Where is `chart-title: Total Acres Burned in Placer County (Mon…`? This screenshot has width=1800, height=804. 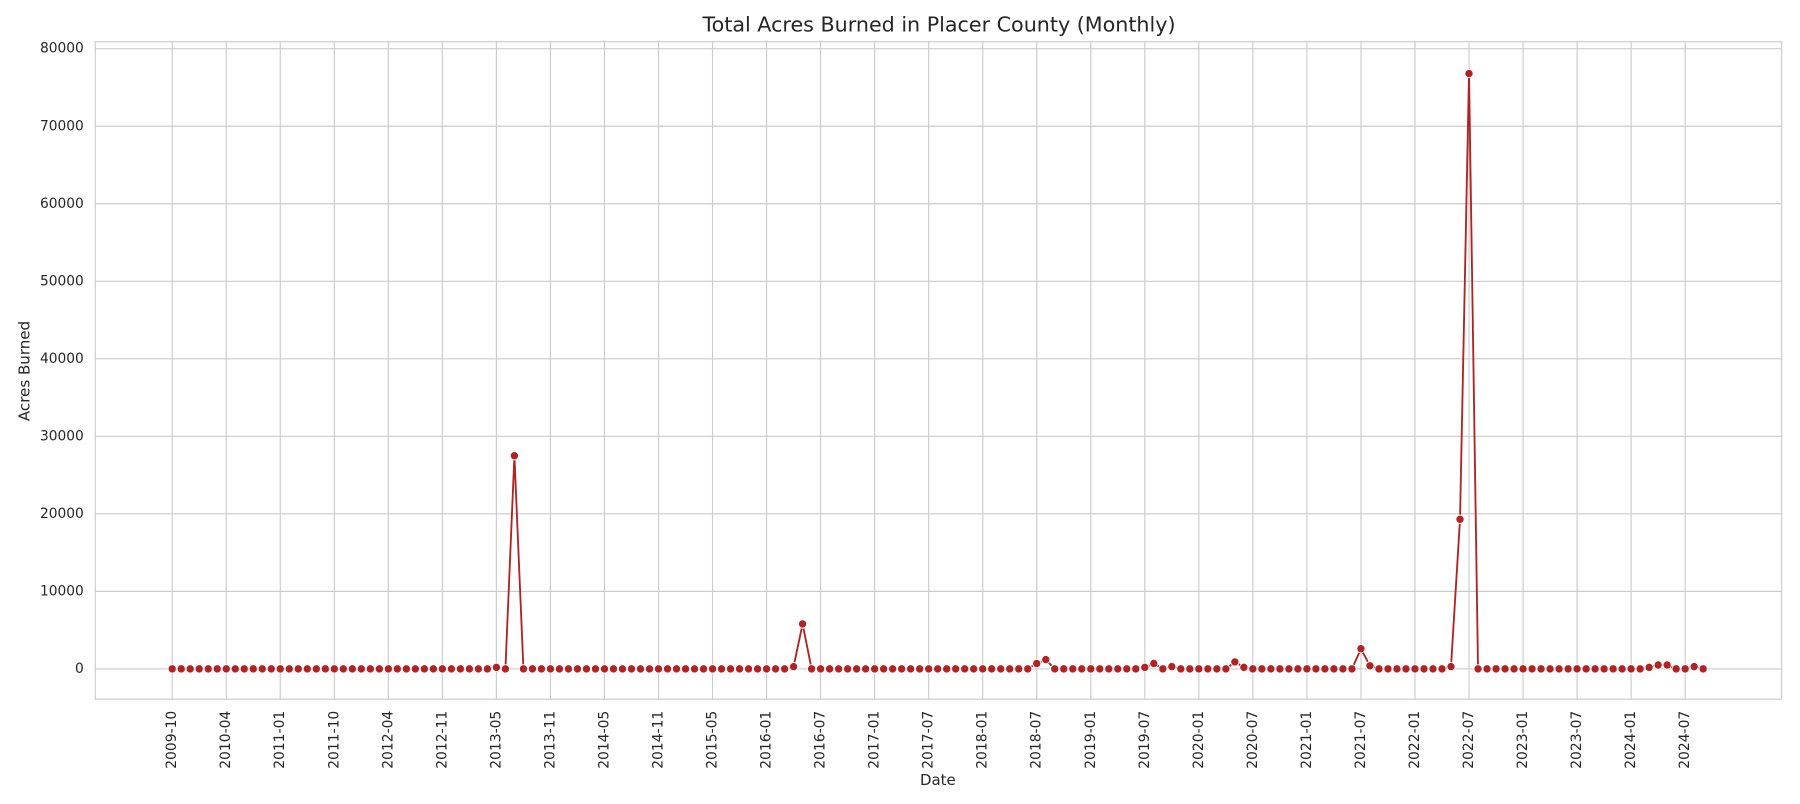
chart-title: Total Acres Burned in Placer County (Mon… is located at coordinates (939, 24).